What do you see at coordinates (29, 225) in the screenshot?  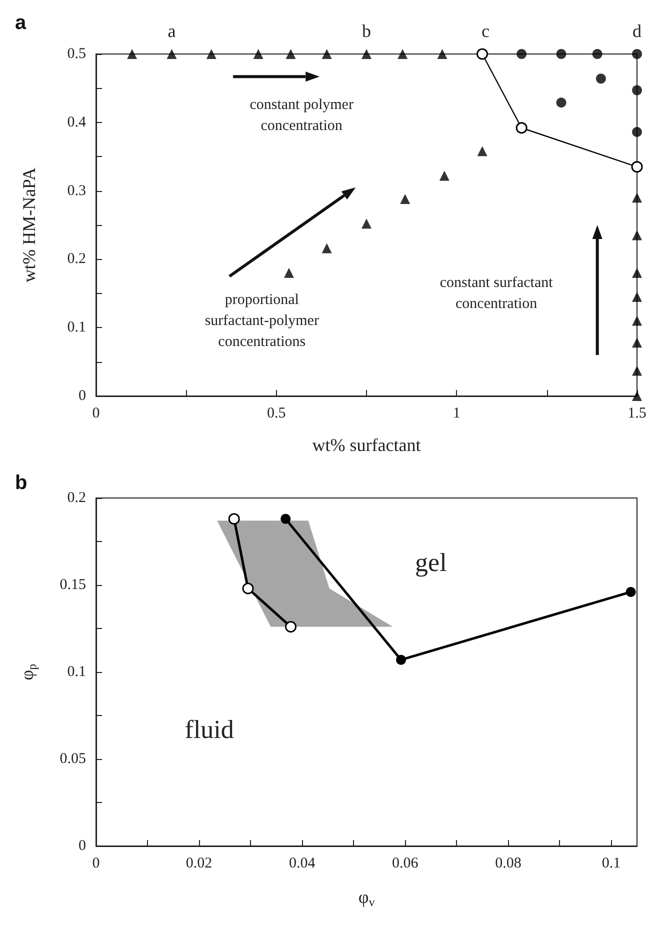 I see `y-axis-title: wt% HM-NaPA` at bounding box center [29, 225].